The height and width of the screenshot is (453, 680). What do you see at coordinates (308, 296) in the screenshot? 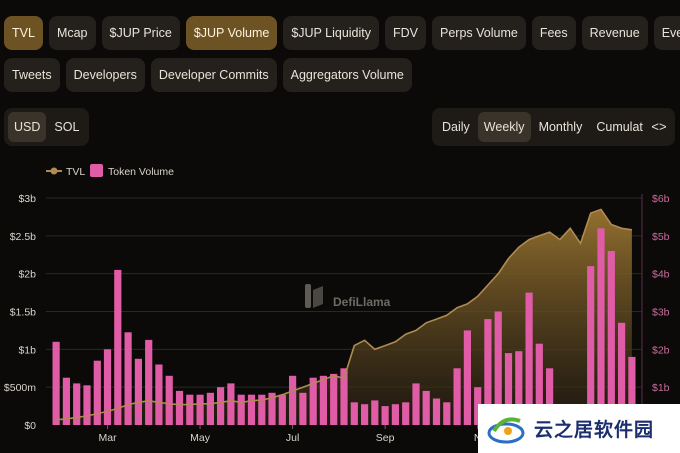
I see `watermark-logo-icon` at bounding box center [308, 296].